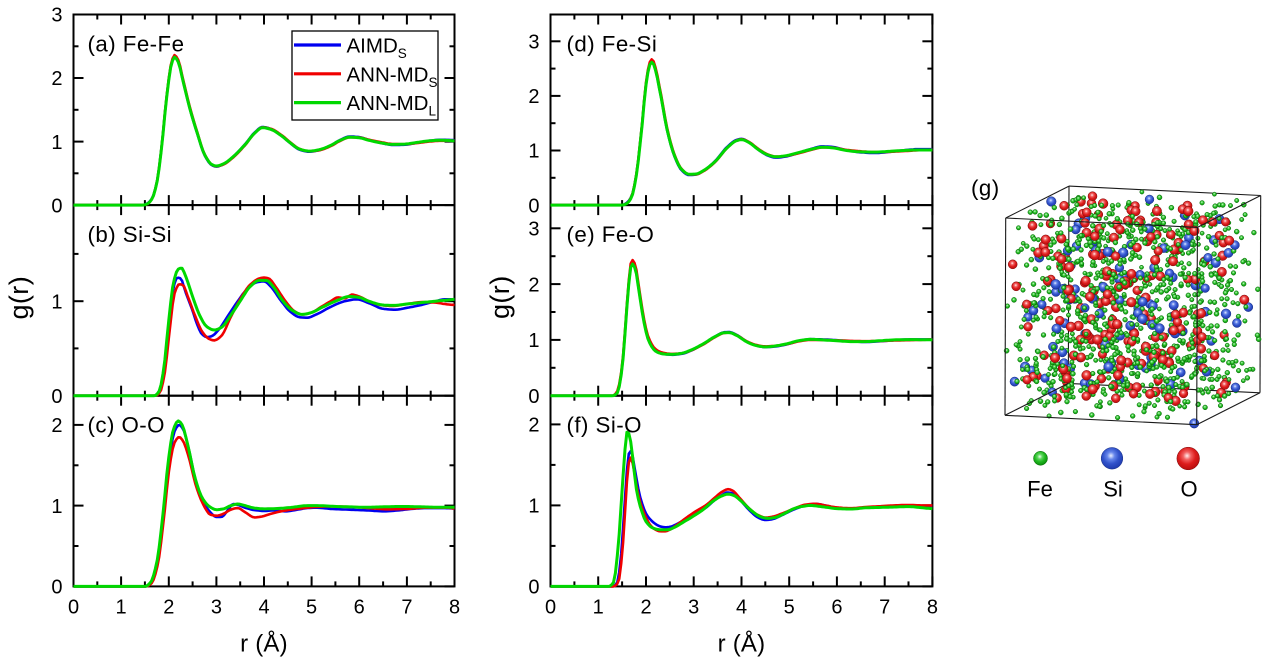  I want to click on svg-text: (c) O-O, so click(126, 425).